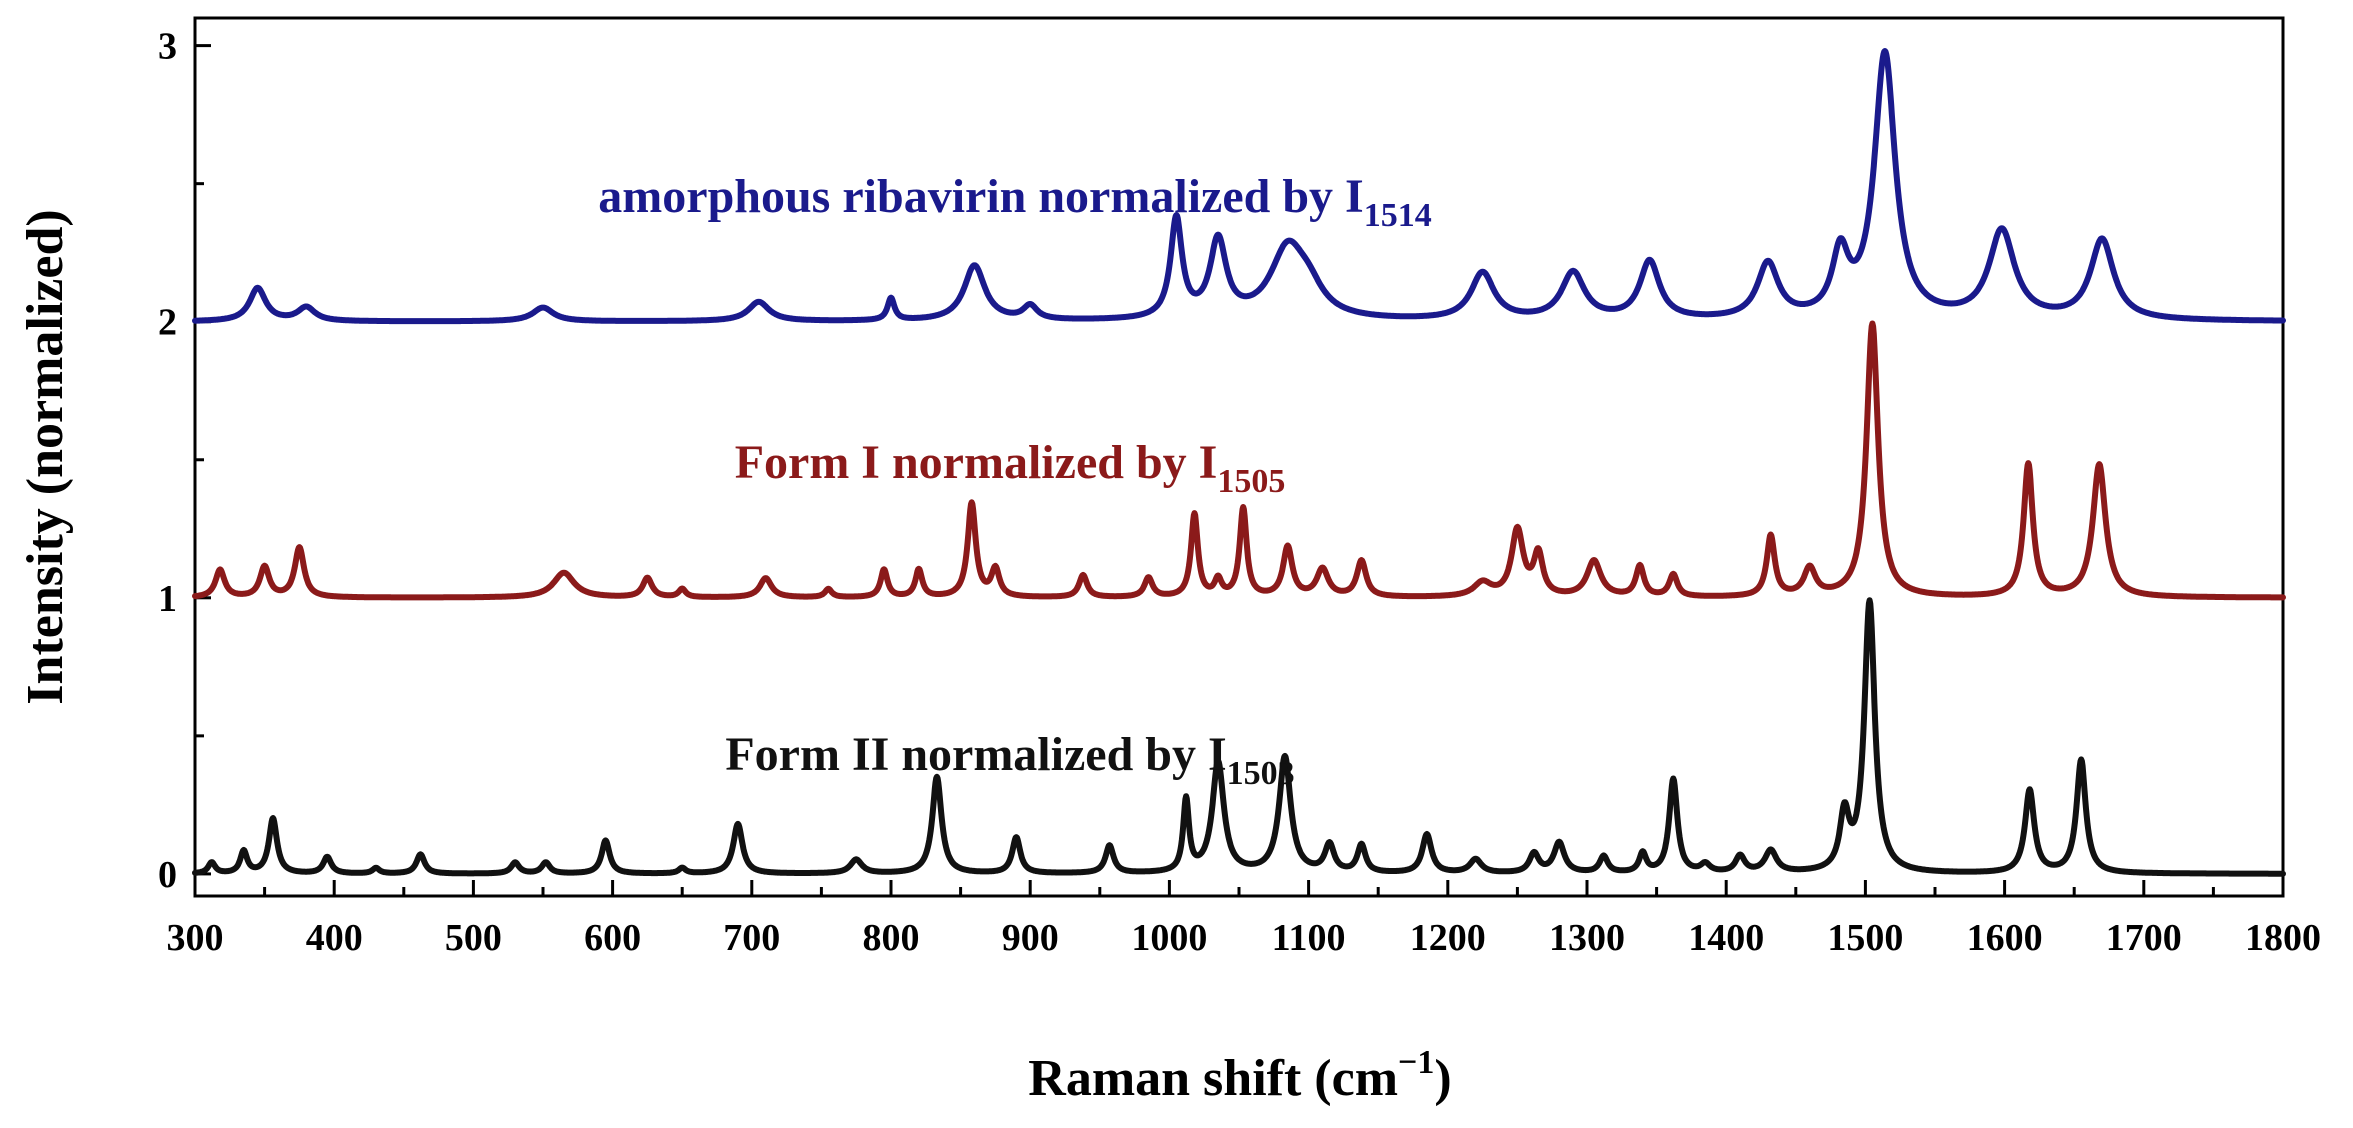 Image resolution: width=2353 pixels, height=1128 pixels. I want to click on x-tick-label-900: 900, so click(1030, 938).